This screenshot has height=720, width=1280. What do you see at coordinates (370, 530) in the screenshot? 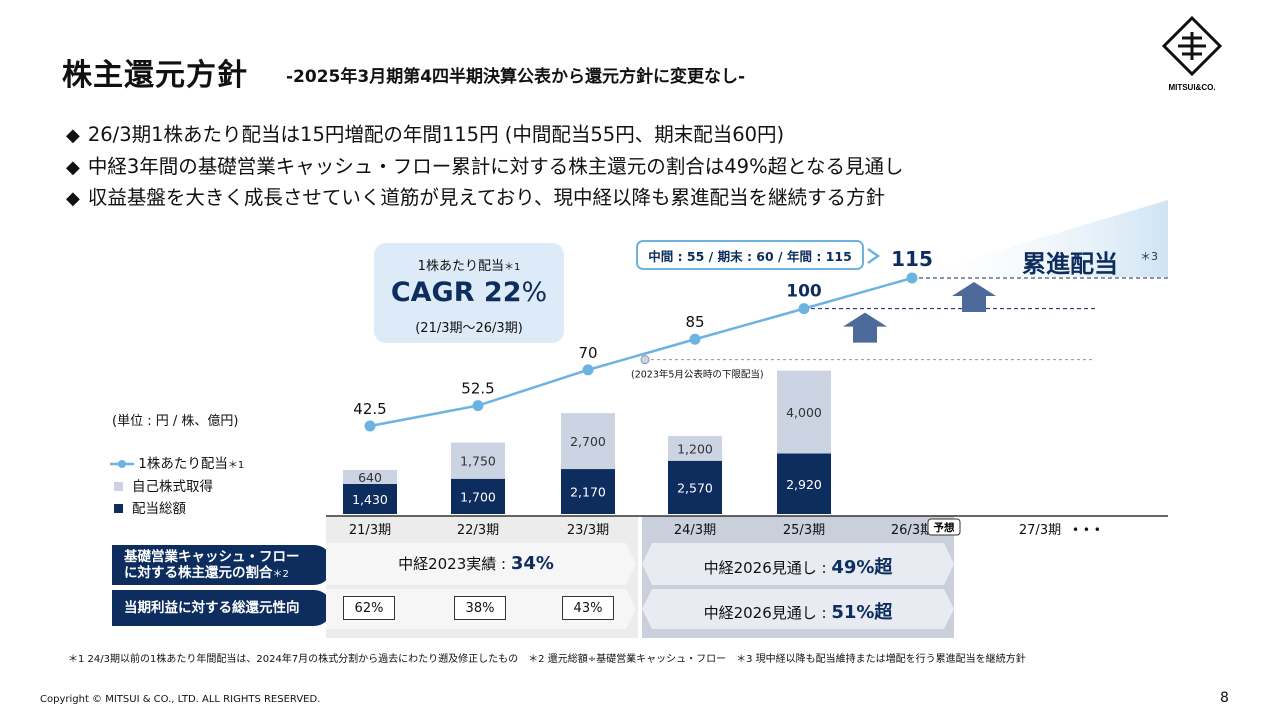
I see `x-tick-label: 21/3期` at bounding box center [370, 530].